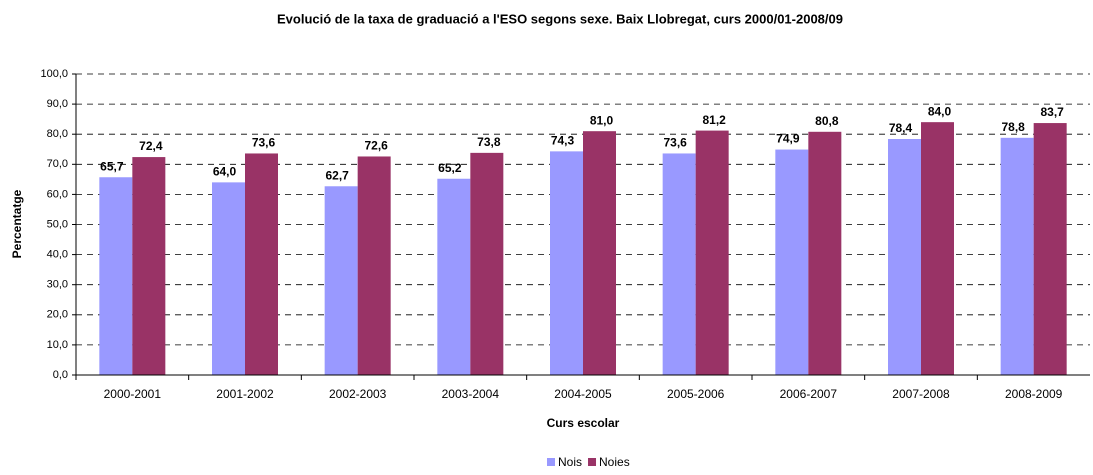  Describe the element at coordinates (563, 141) in the screenshot. I see `data-label: 74,3` at that location.